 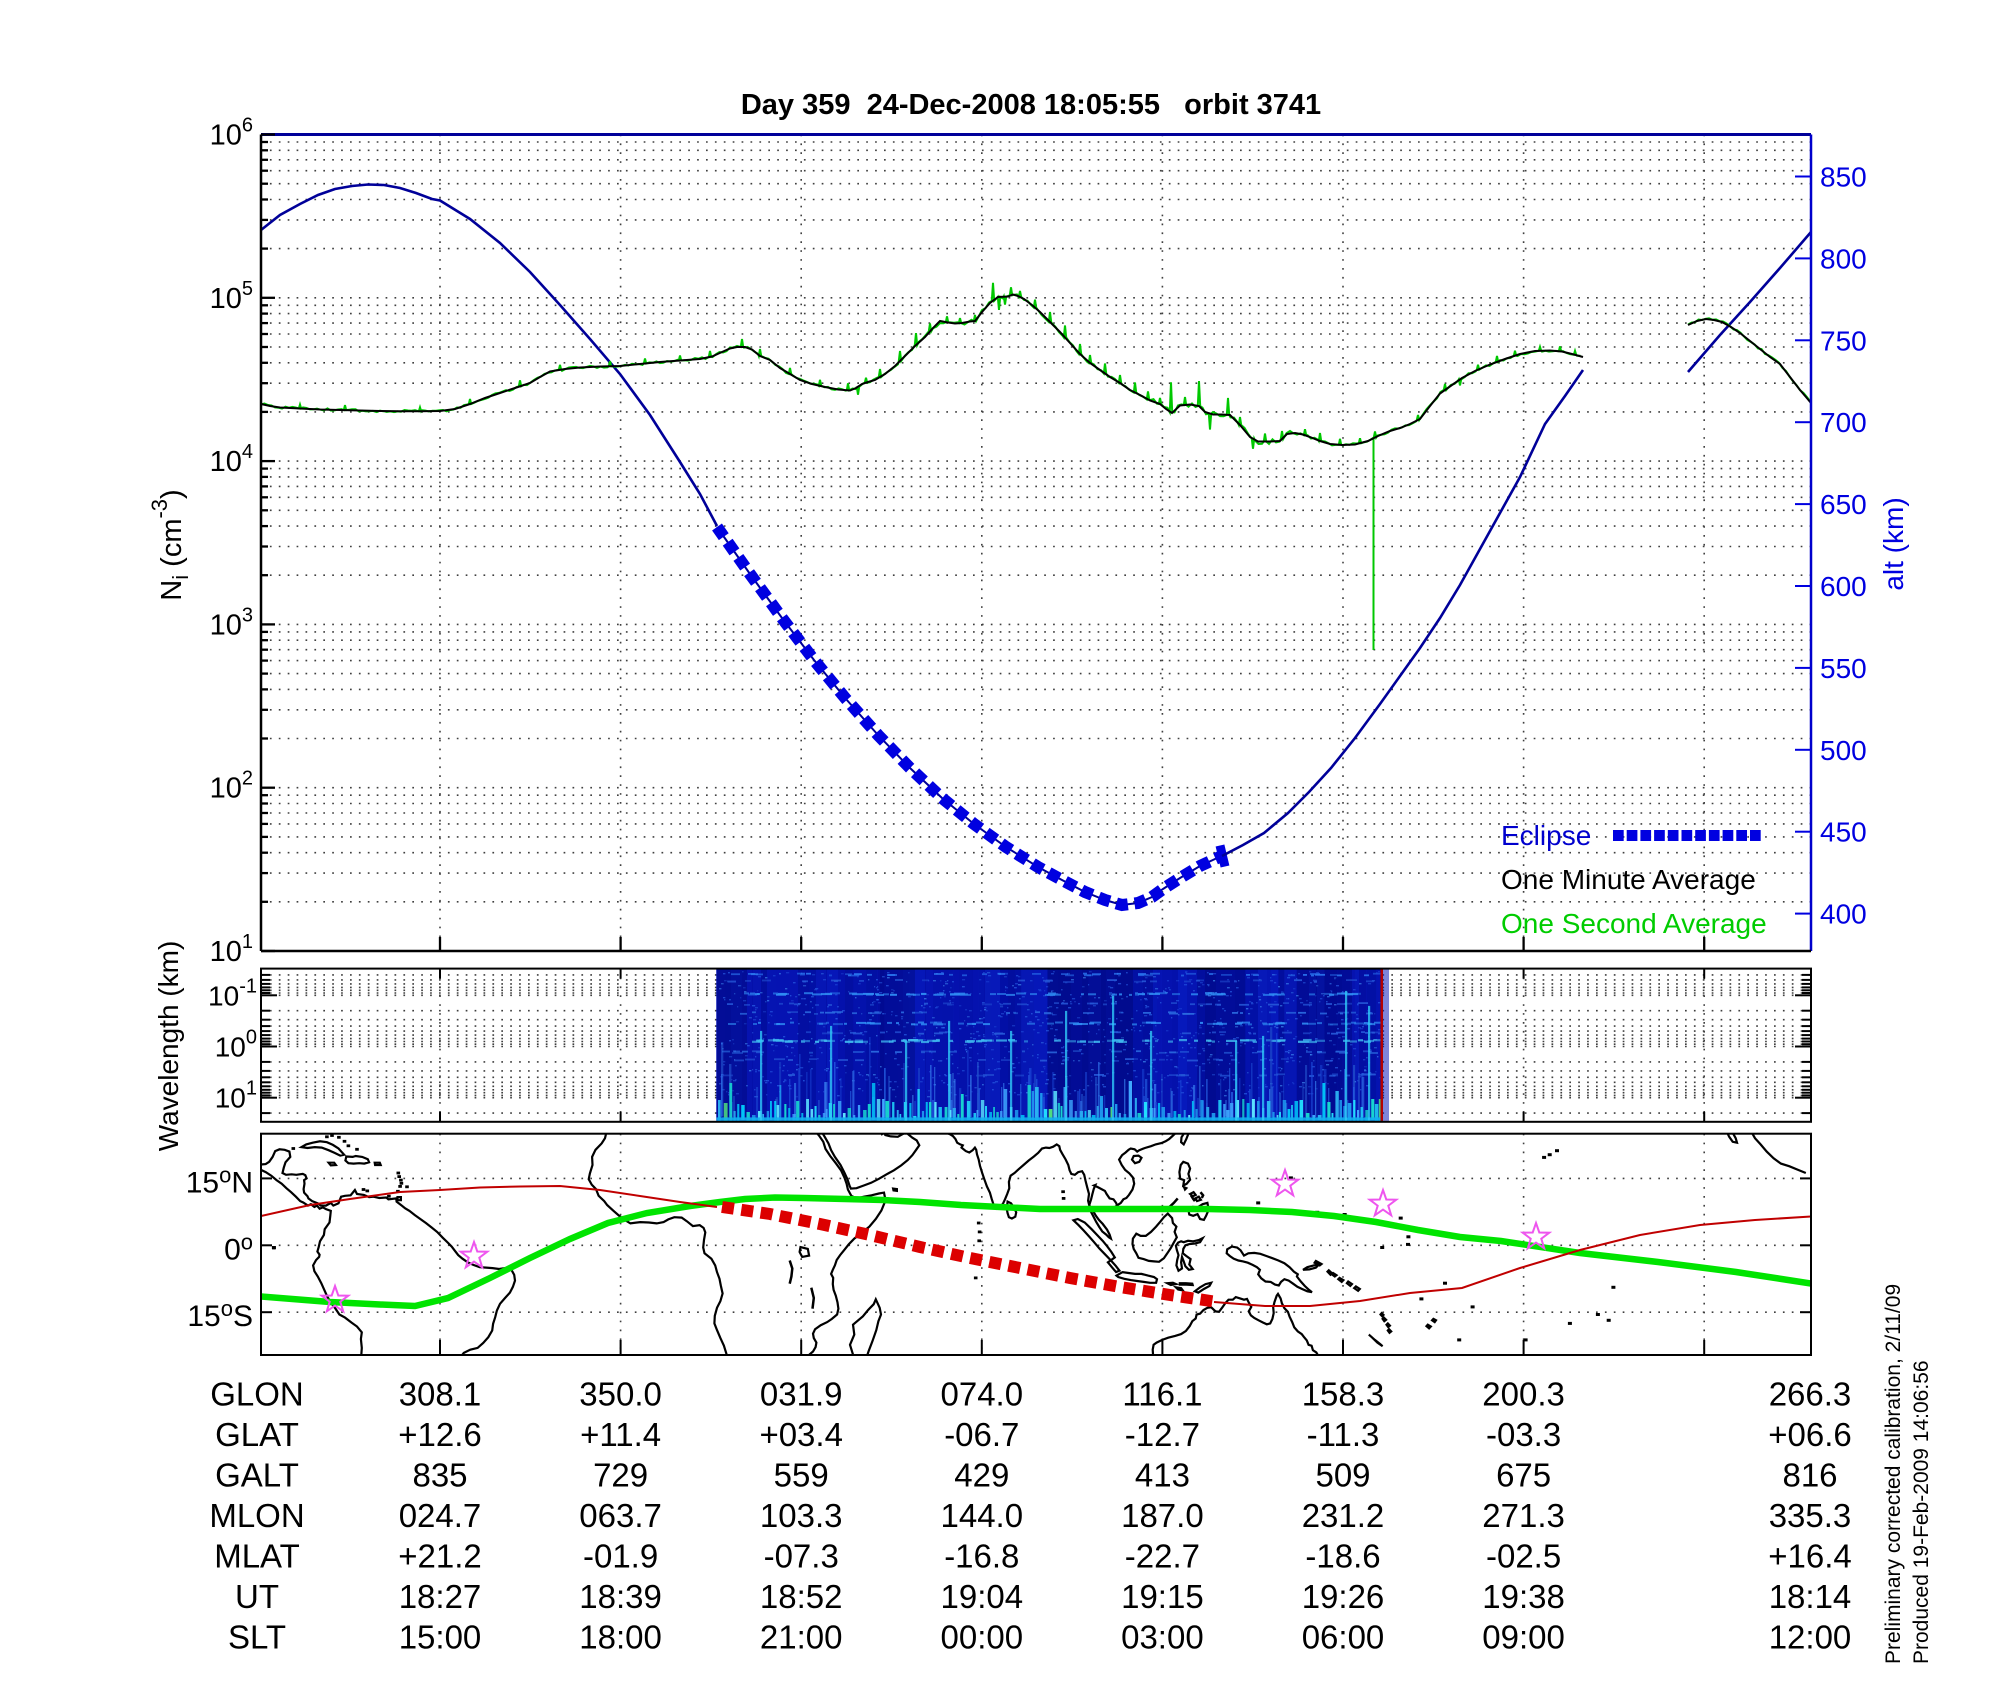 I want to click on svg-text: -06.7, so click(x=981, y=1434).